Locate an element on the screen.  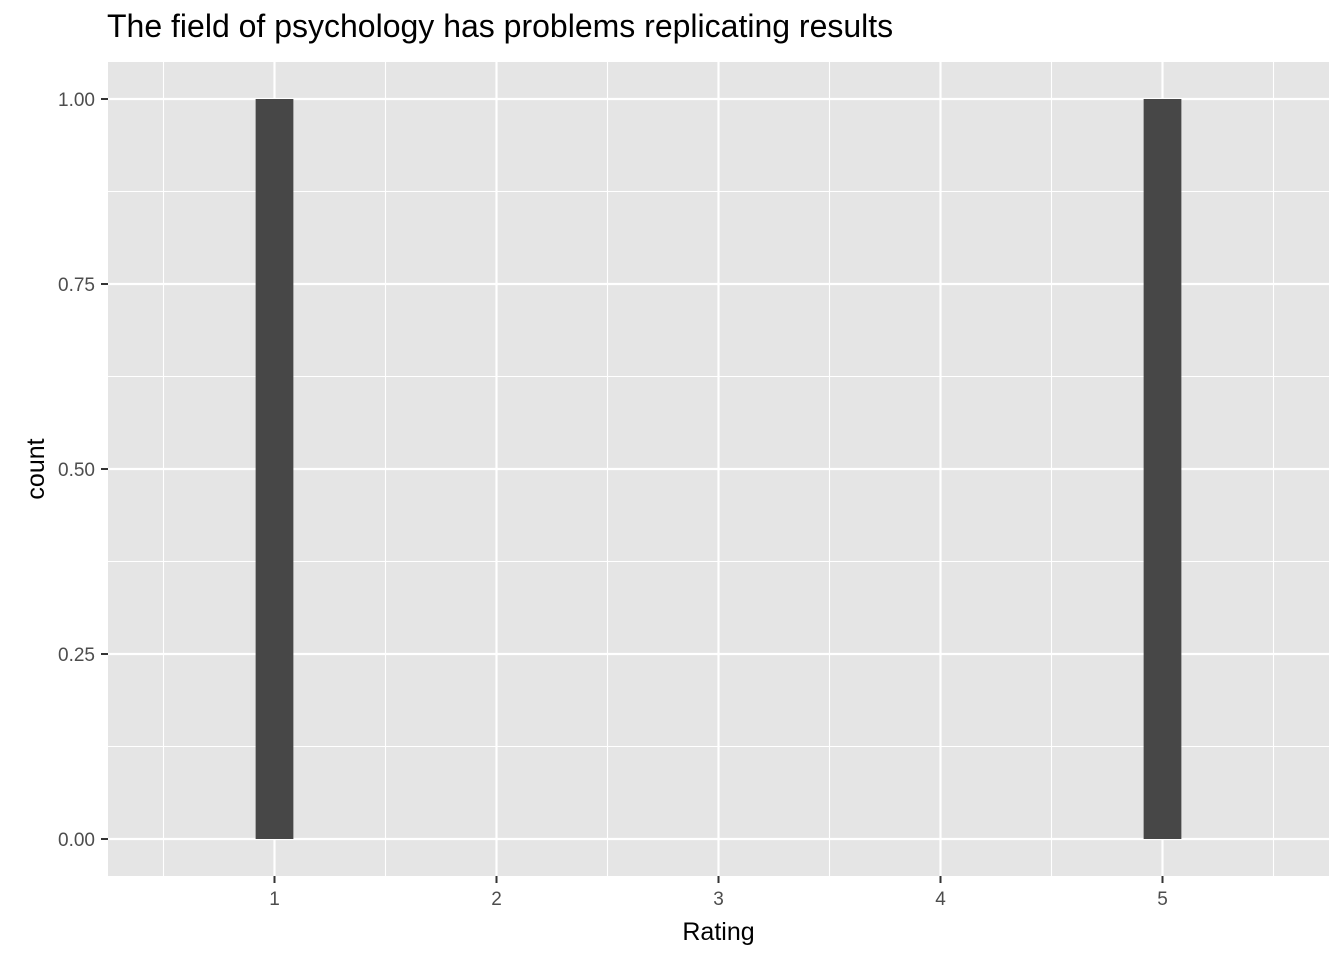
x-tick-label: 5 is located at coordinates (1162, 899).